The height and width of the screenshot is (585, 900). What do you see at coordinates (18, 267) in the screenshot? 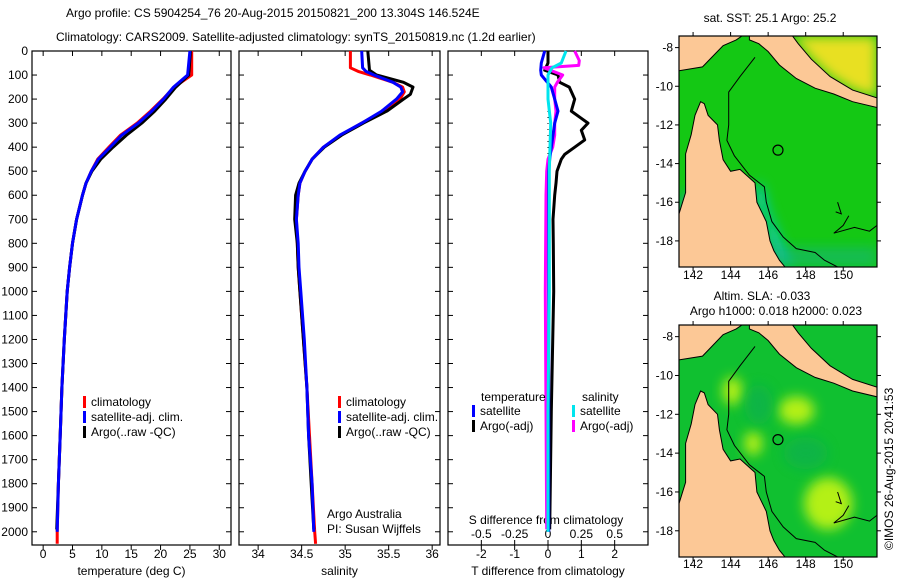
I see `y-tick-label: 900` at bounding box center [18, 267].